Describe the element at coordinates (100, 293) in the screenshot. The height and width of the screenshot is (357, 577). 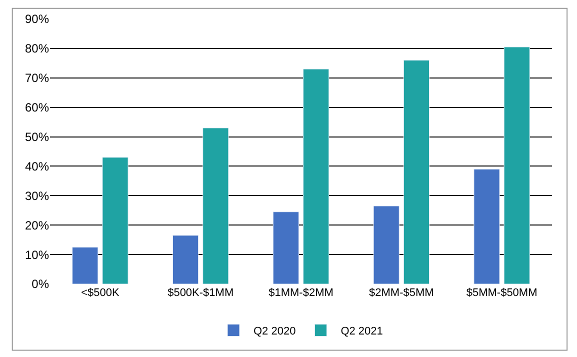
I see `x-tick-label: <$500K` at that location.